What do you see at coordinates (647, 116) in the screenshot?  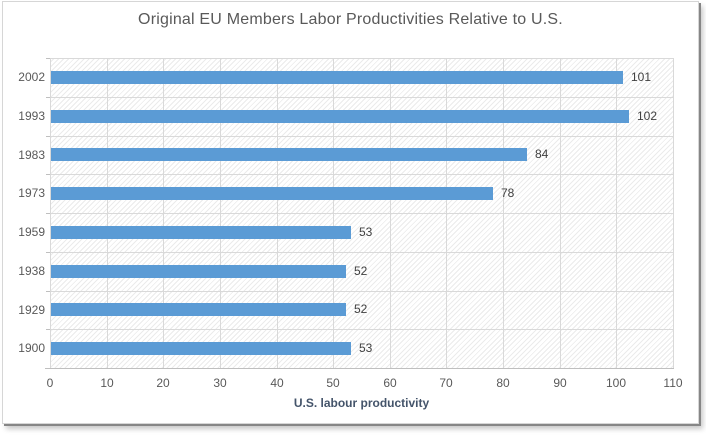 I see `bar-value-label: 102` at bounding box center [647, 116].